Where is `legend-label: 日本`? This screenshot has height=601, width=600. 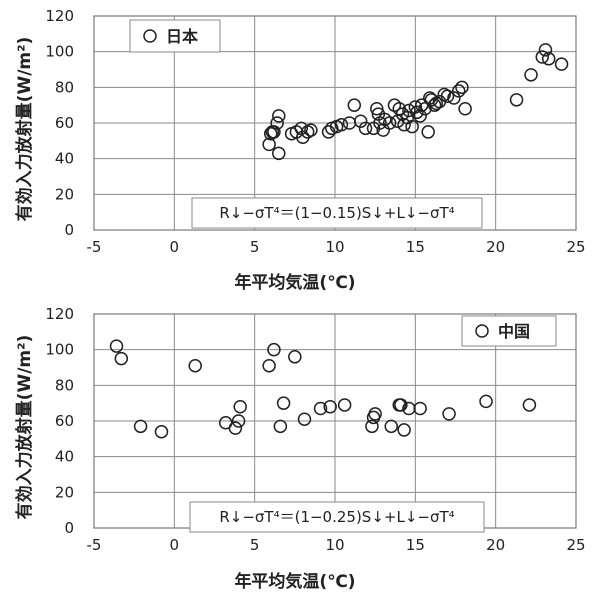
legend-label: 日本 is located at coordinates (182, 36).